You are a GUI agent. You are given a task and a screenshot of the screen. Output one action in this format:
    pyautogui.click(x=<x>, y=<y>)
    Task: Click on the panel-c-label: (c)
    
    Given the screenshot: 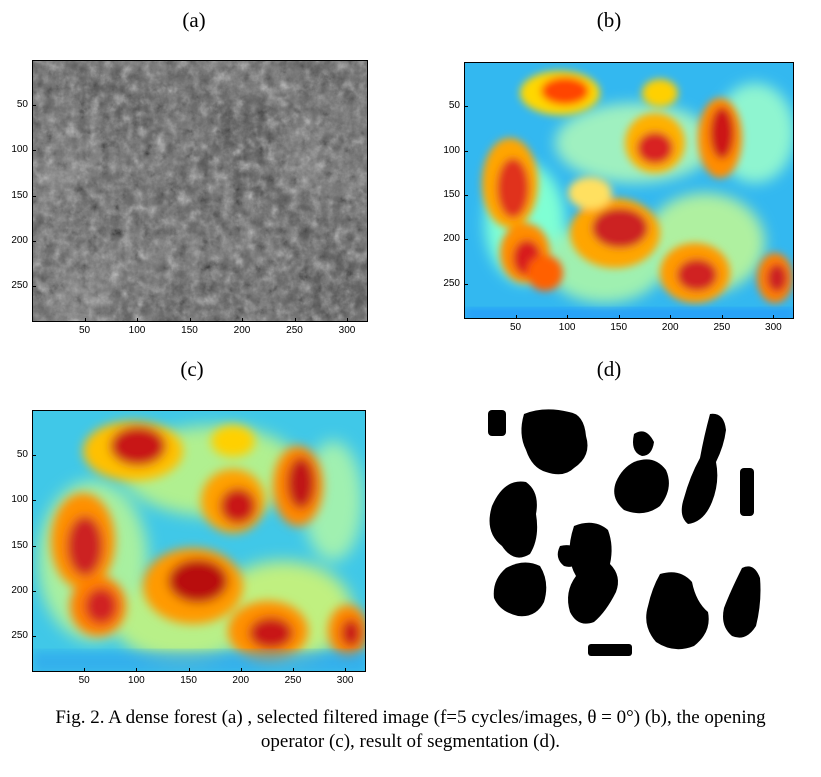 What is the action you would take?
    pyautogui.click(x=192, y=369)
    